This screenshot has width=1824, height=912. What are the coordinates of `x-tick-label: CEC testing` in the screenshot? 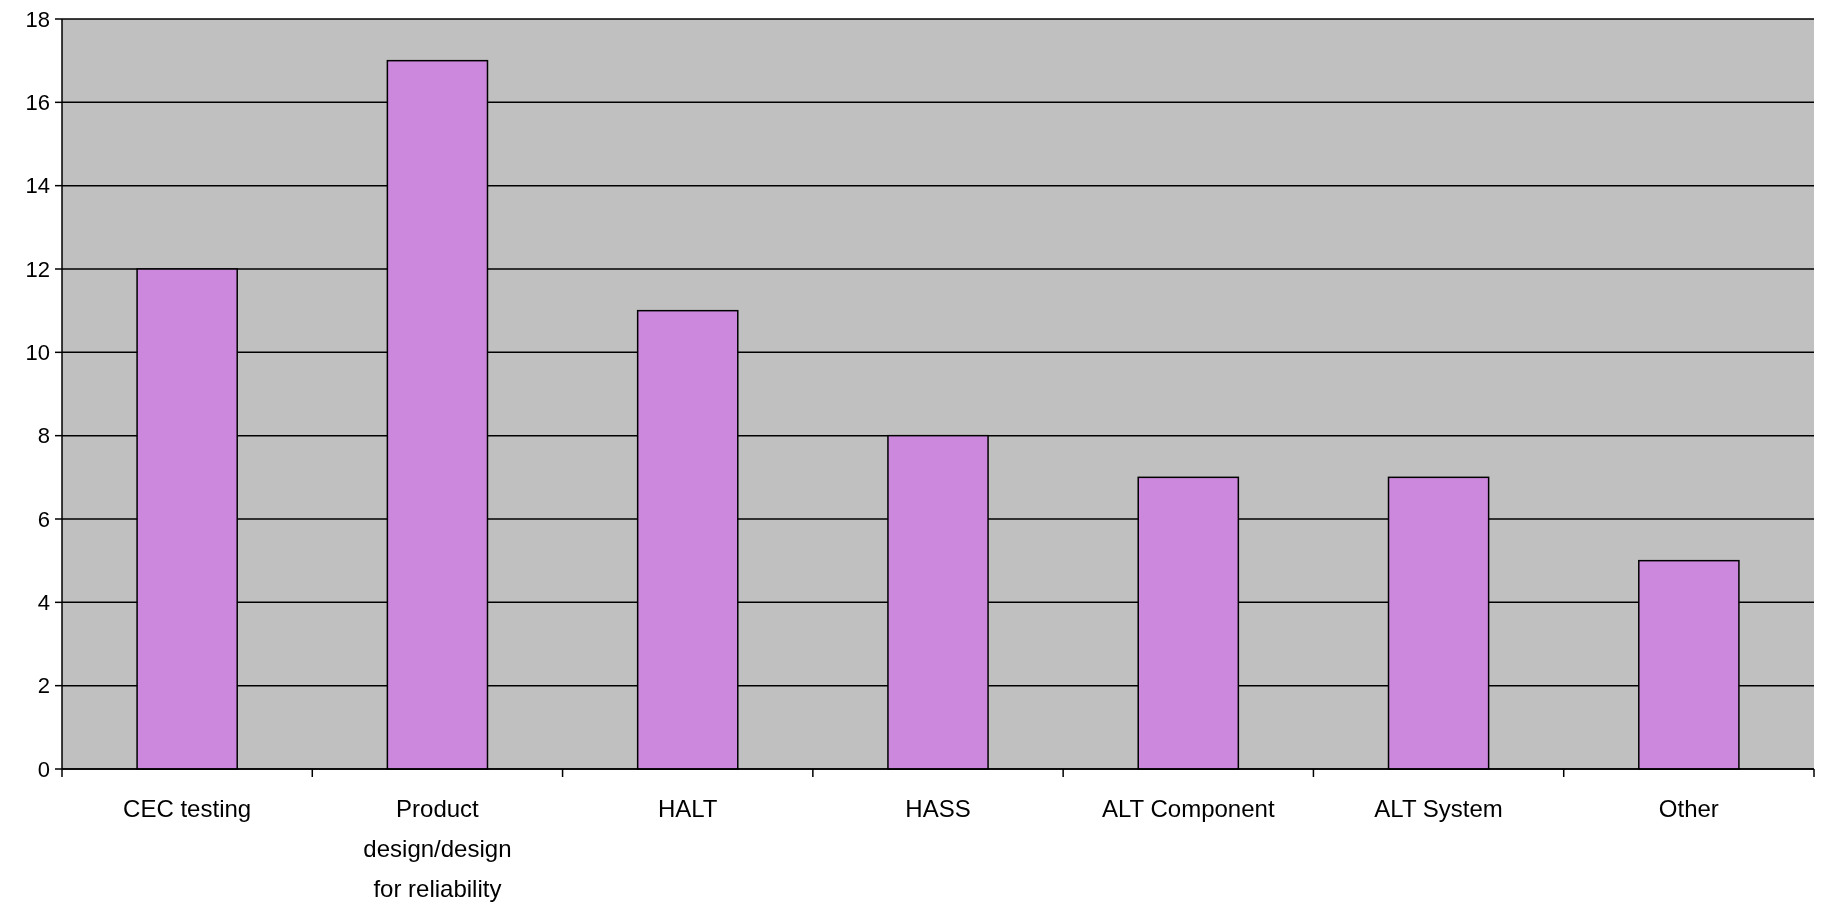 It's located at (187, 808).